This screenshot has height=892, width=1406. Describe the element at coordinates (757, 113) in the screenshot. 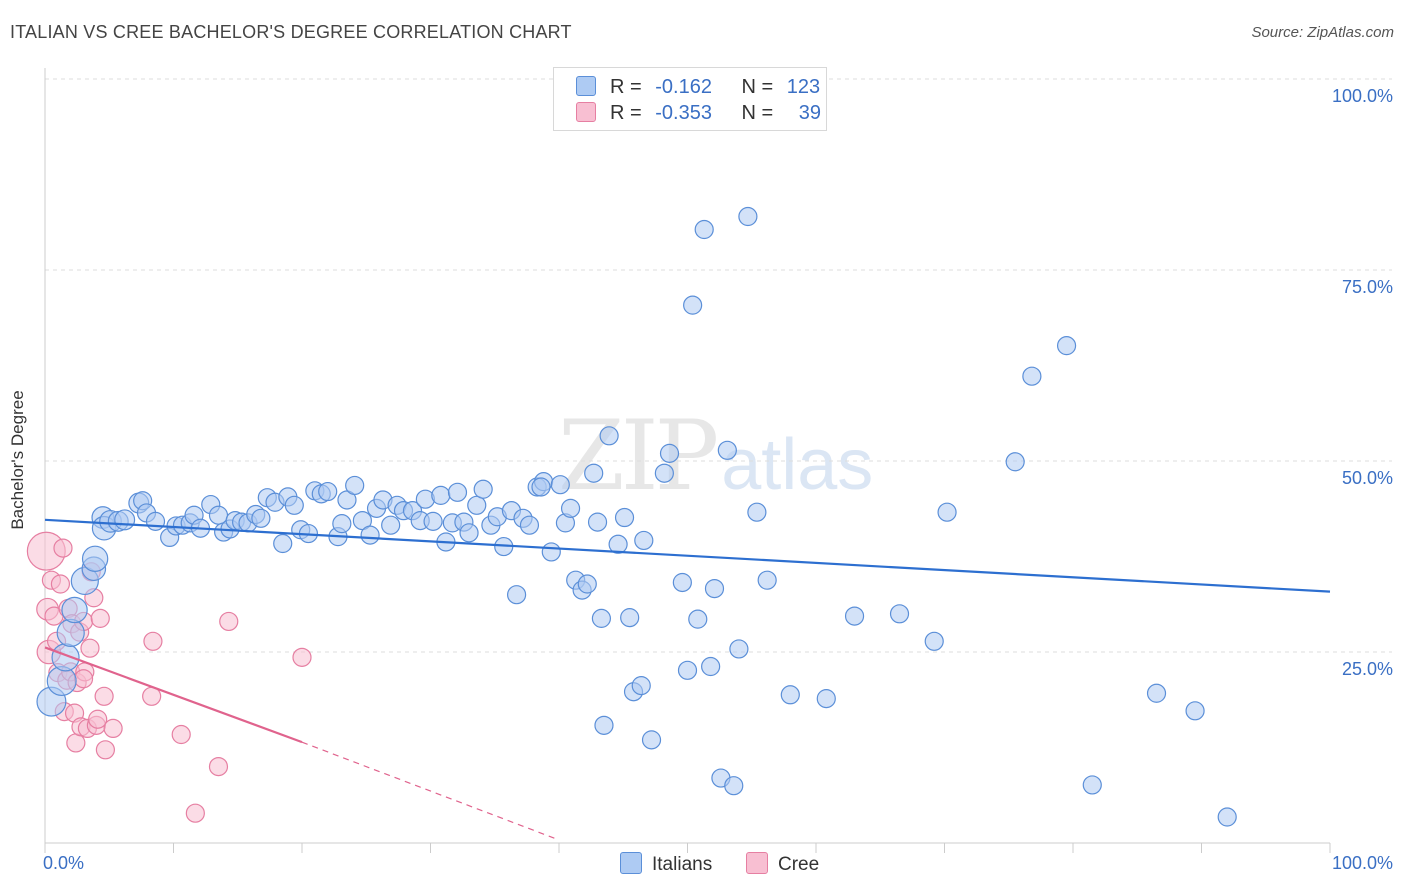

I see `n-label: N =` at that location.